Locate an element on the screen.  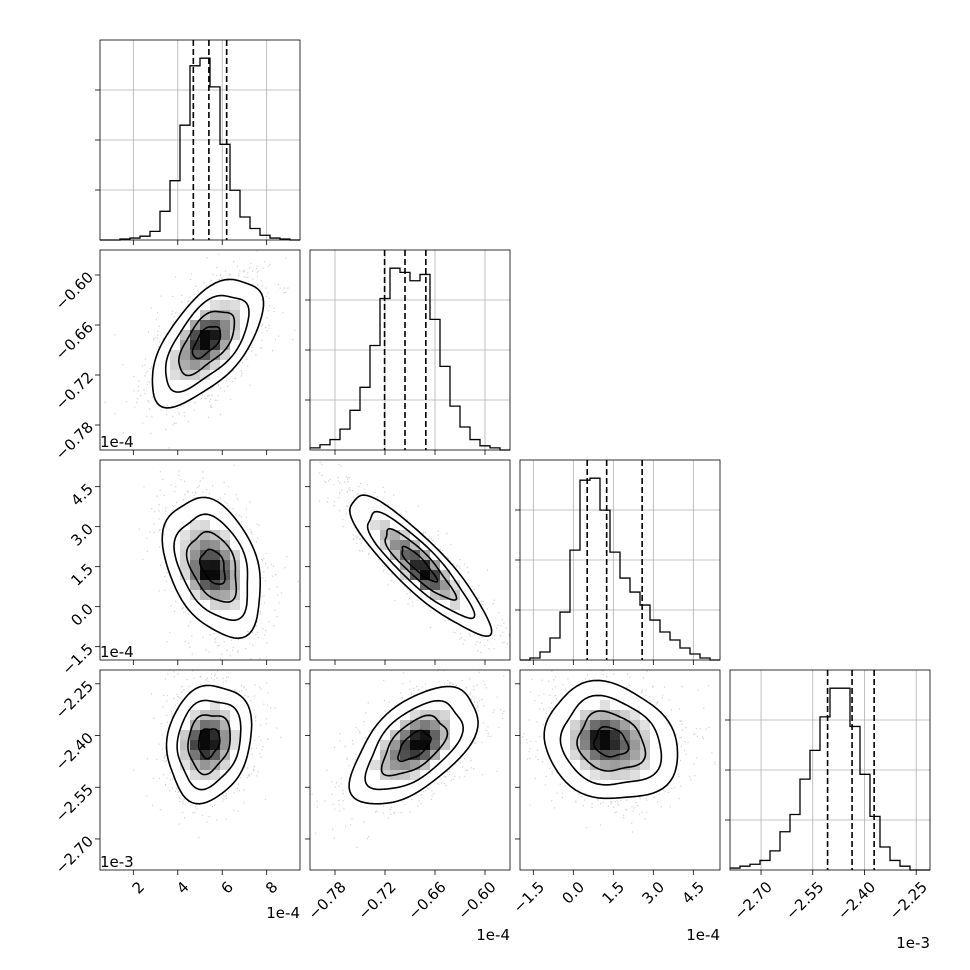
x-scale-label: 1e-3 is located at coordinates (913, 943).